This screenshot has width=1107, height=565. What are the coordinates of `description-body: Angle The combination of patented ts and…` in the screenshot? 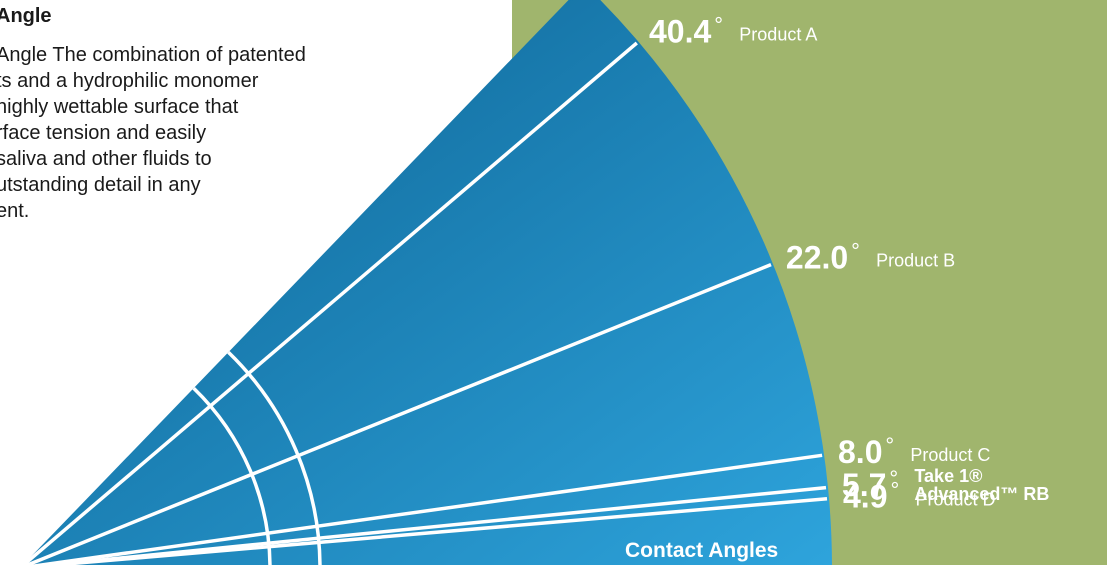 It's located at (153, 133).